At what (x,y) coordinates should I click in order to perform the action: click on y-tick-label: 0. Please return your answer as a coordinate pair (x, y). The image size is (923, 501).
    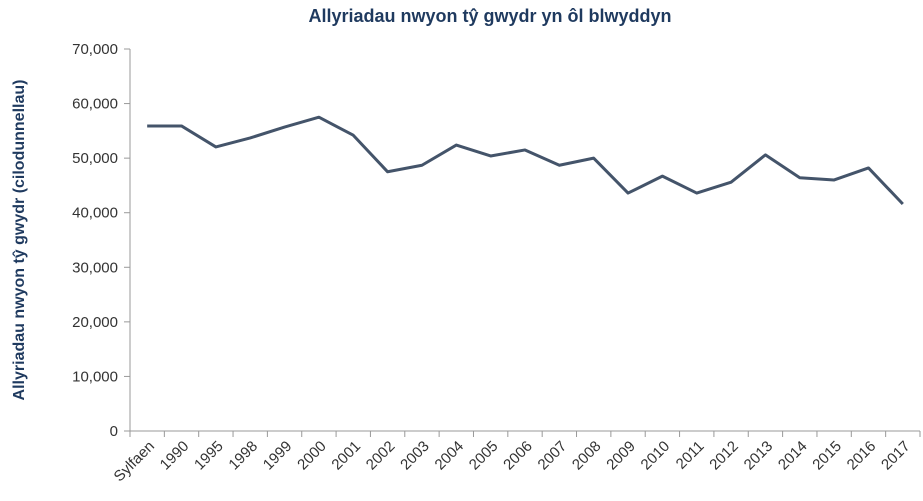
    Looking at the image, I should click on (114, 431).